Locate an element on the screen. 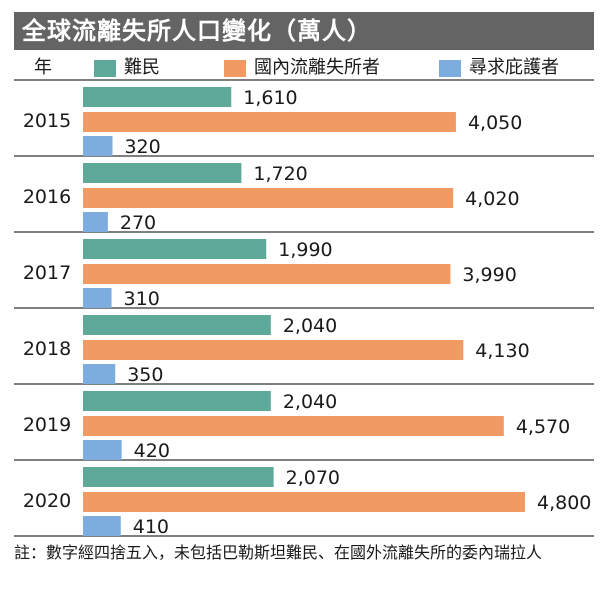 The width and height of the screenshot is (606, 603). legend-item-idp: 國內流離失所者 is located at coordinates (302, 68).